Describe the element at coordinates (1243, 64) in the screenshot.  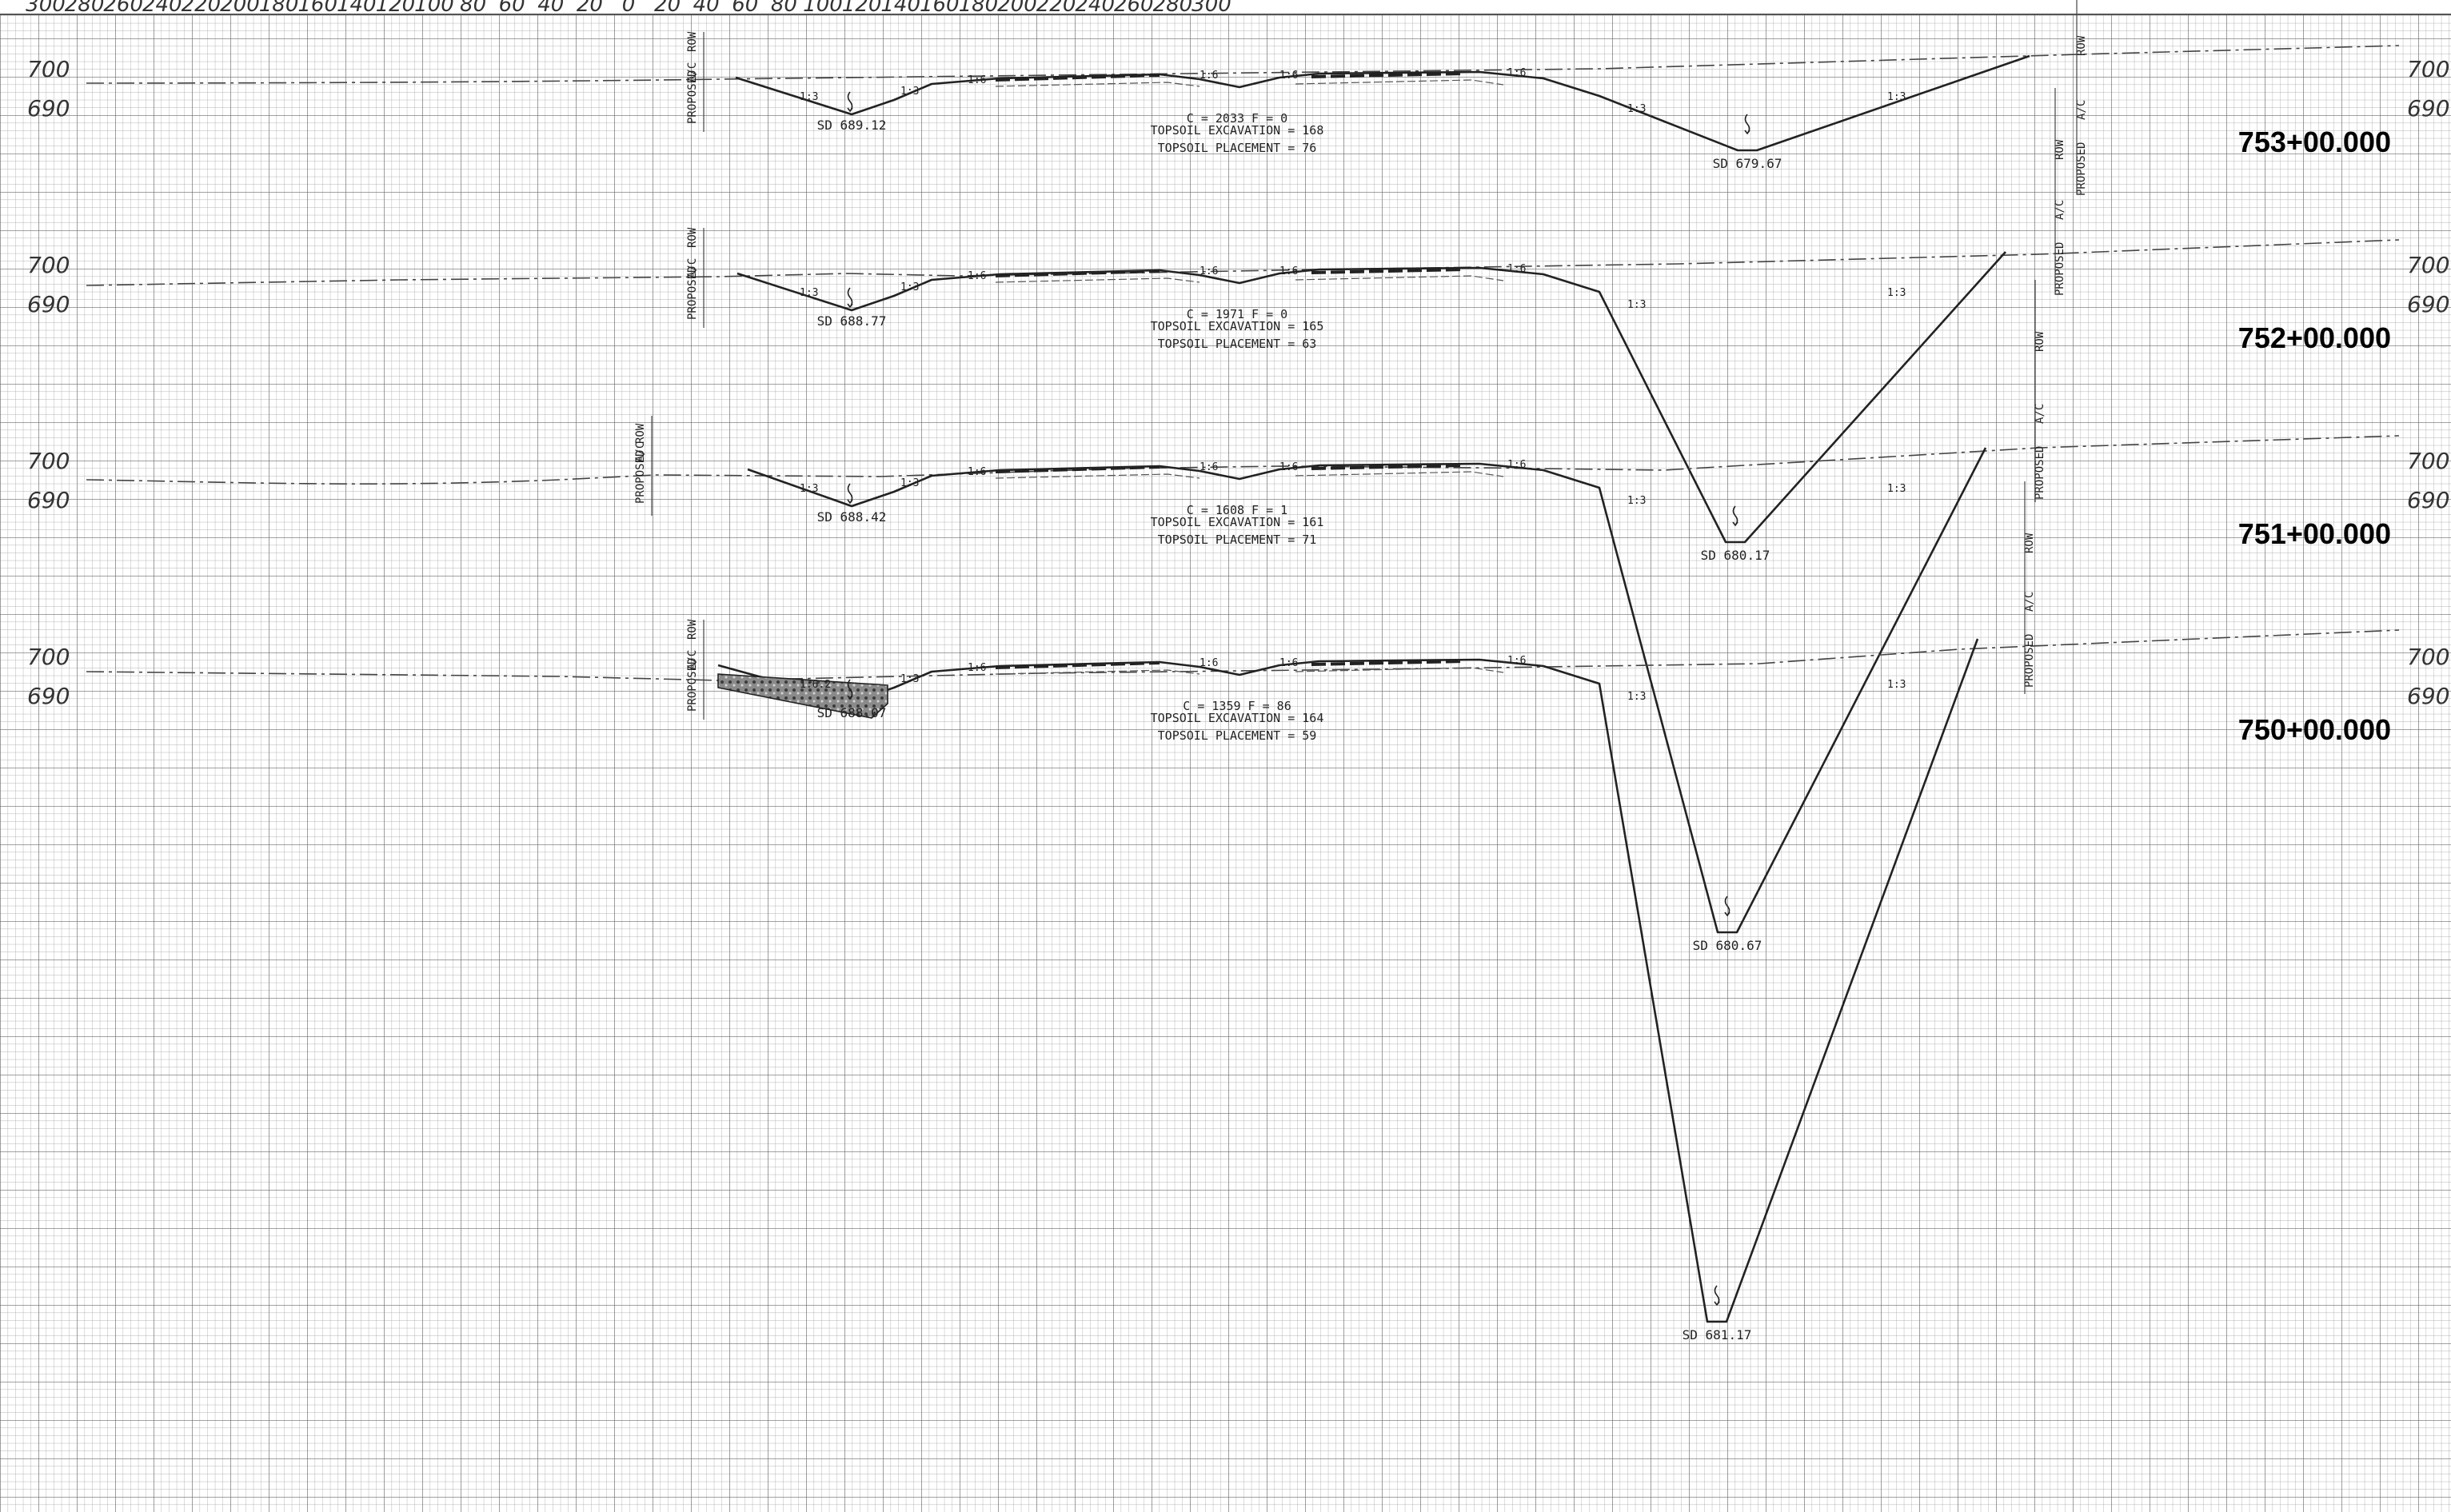
I see `existing-ground-line` at that location.